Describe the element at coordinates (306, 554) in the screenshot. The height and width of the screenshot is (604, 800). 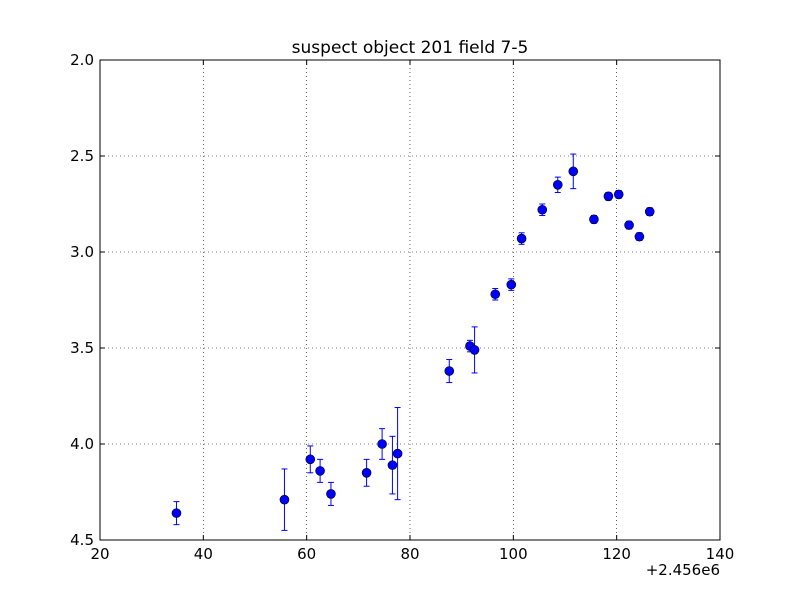
I see `x-tick-label: 60` at that location.